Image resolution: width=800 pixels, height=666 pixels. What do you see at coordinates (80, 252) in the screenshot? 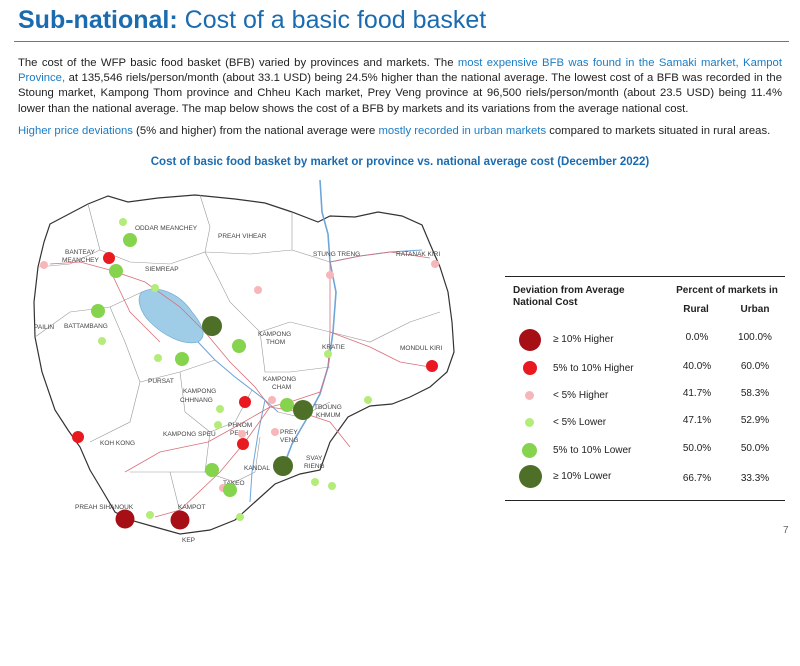
I see `label-banteay: BANTEAY` at bounding box center [80, 252].